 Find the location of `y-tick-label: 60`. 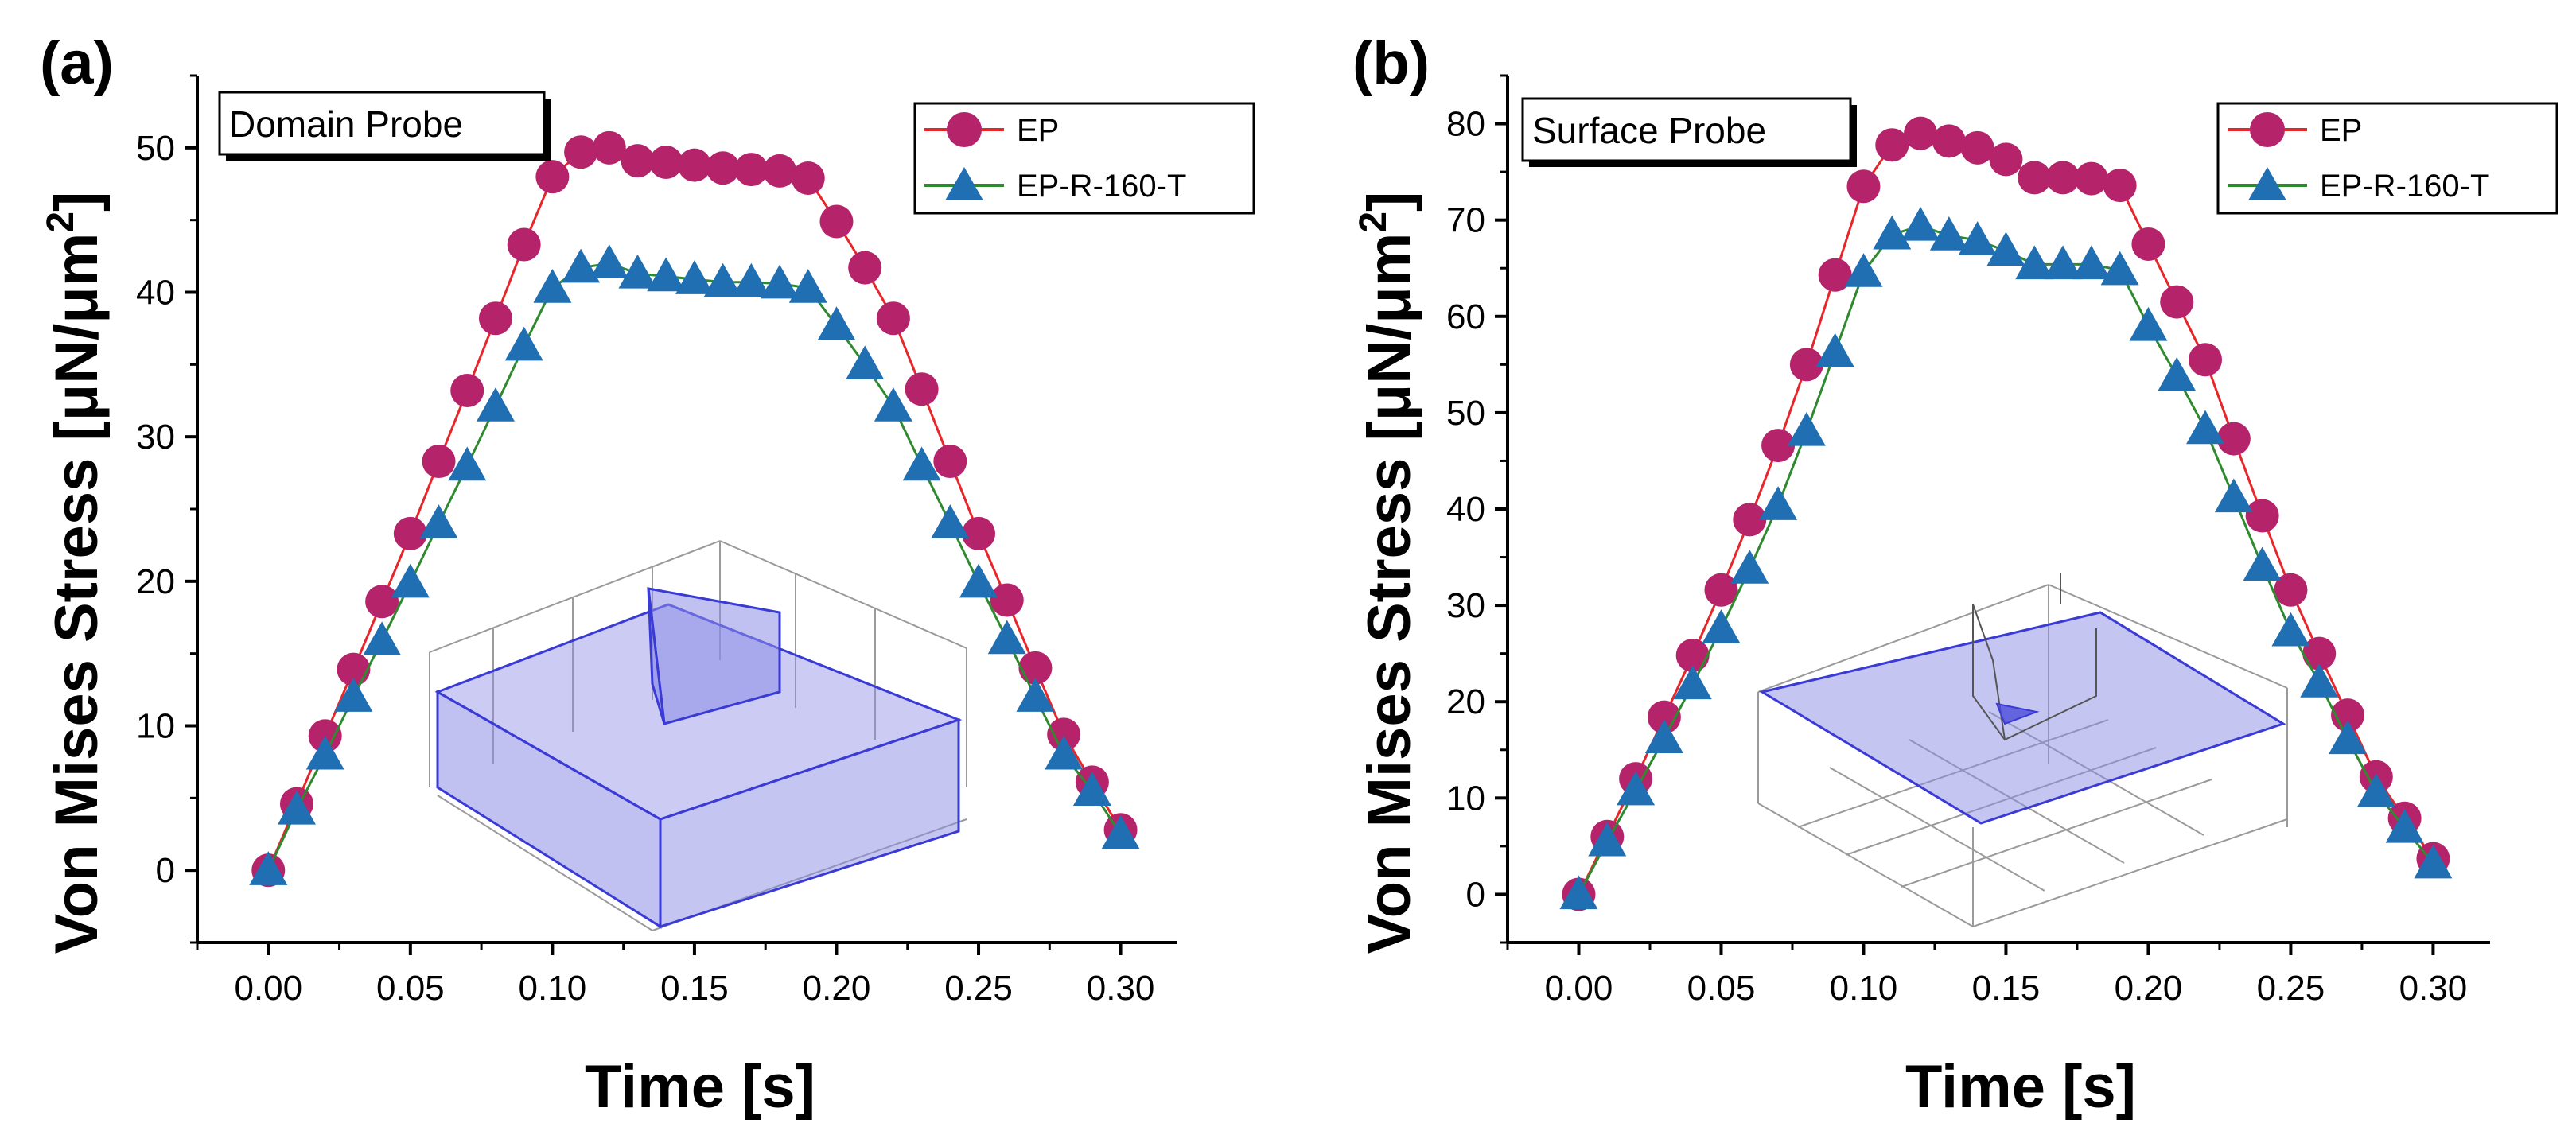

y-tick-label: 60 is located at coordinates (1466, 316).